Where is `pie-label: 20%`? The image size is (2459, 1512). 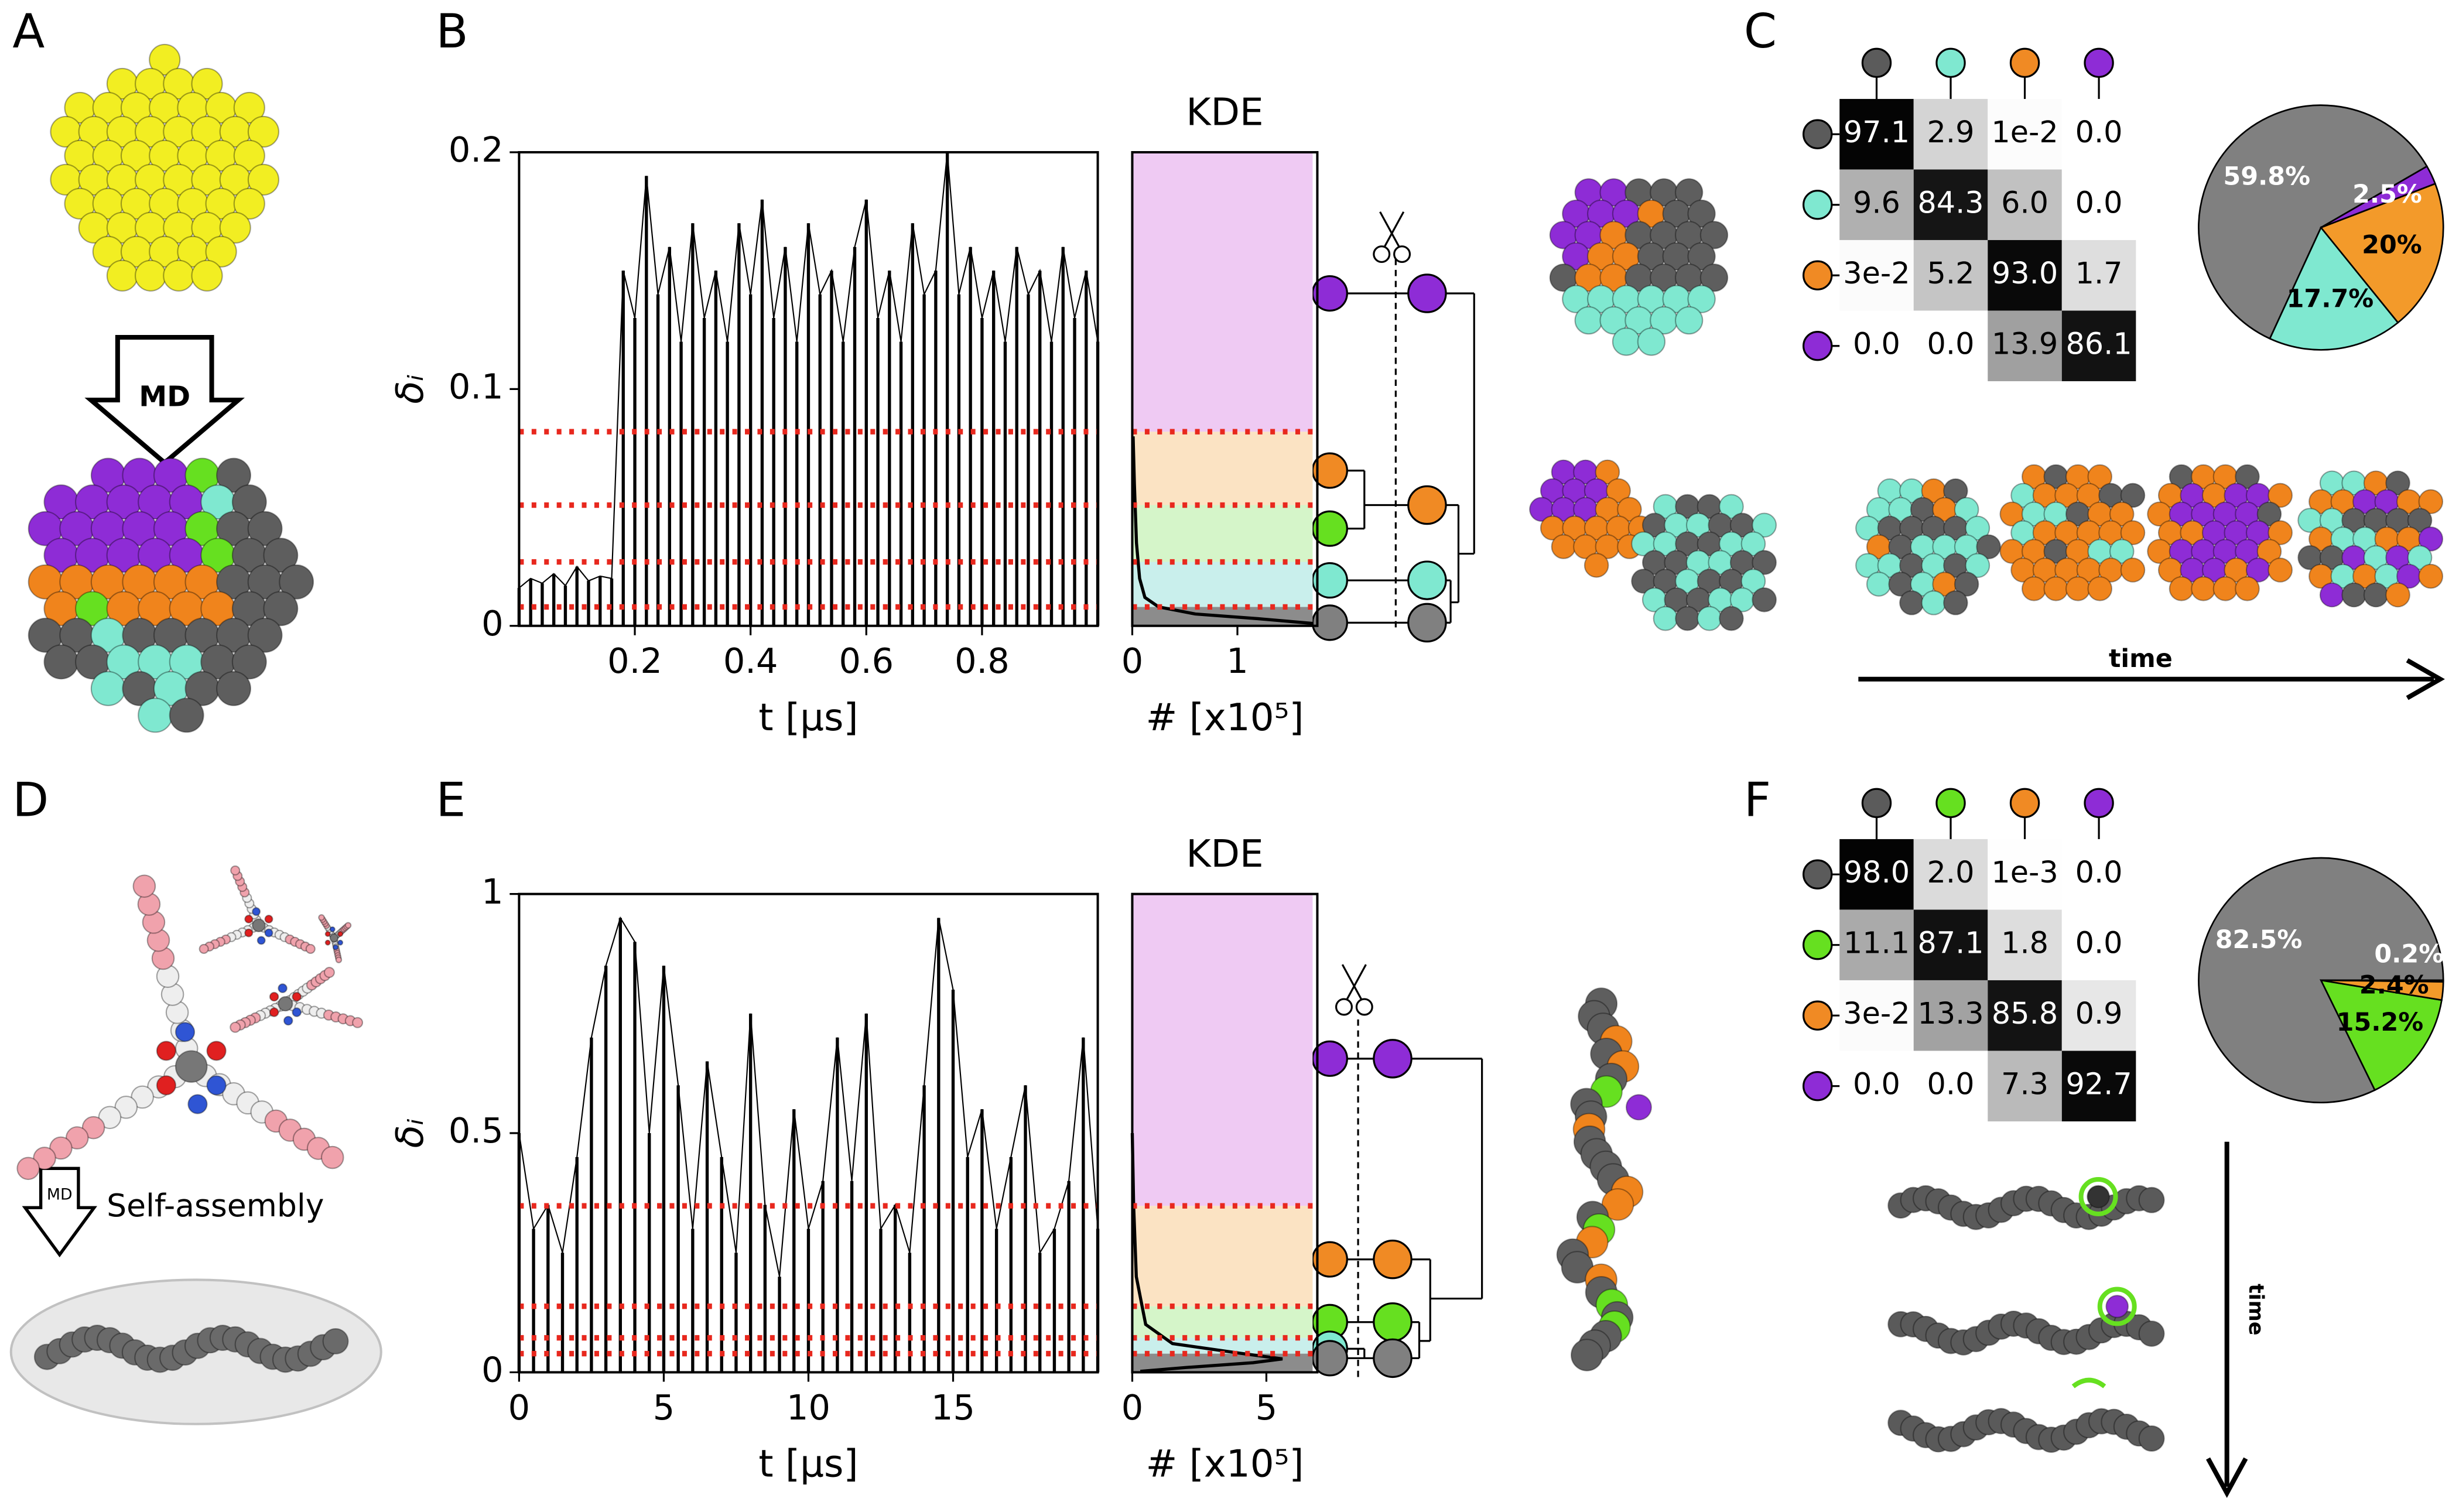
pie-label: 20% is located at coordinates (2392, 244).